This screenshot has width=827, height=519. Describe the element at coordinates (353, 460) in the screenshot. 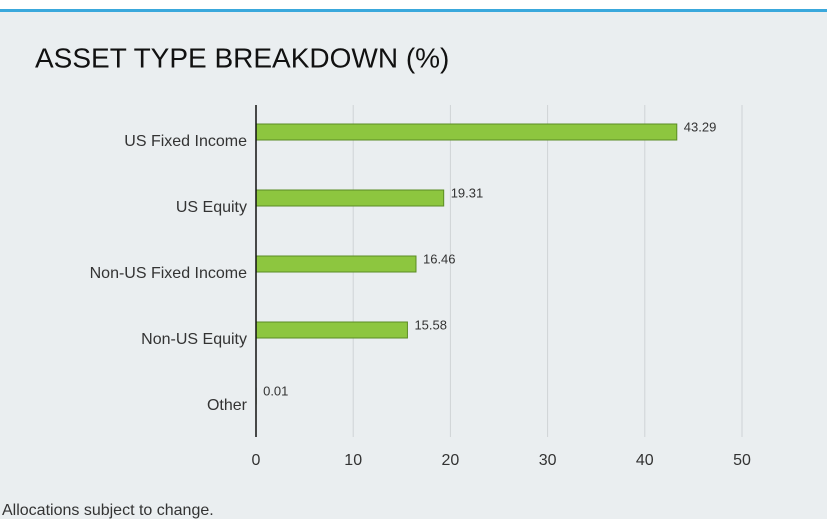

I see `x-tick-label: 10` at that location.